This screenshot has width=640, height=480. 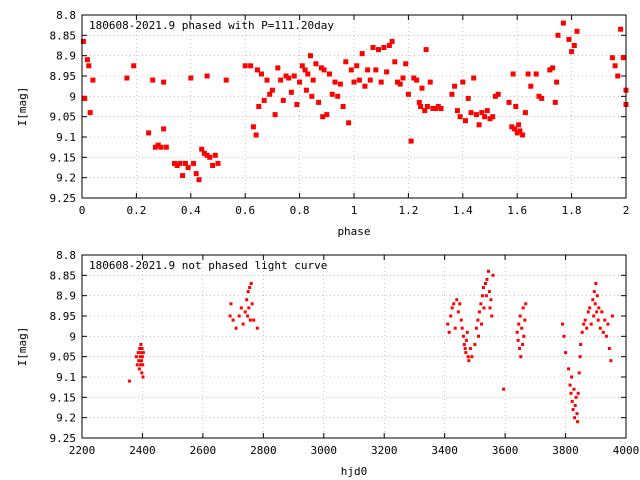 I want to click on phased-y-tick-label: 9.05, so click(x=63, y=117).